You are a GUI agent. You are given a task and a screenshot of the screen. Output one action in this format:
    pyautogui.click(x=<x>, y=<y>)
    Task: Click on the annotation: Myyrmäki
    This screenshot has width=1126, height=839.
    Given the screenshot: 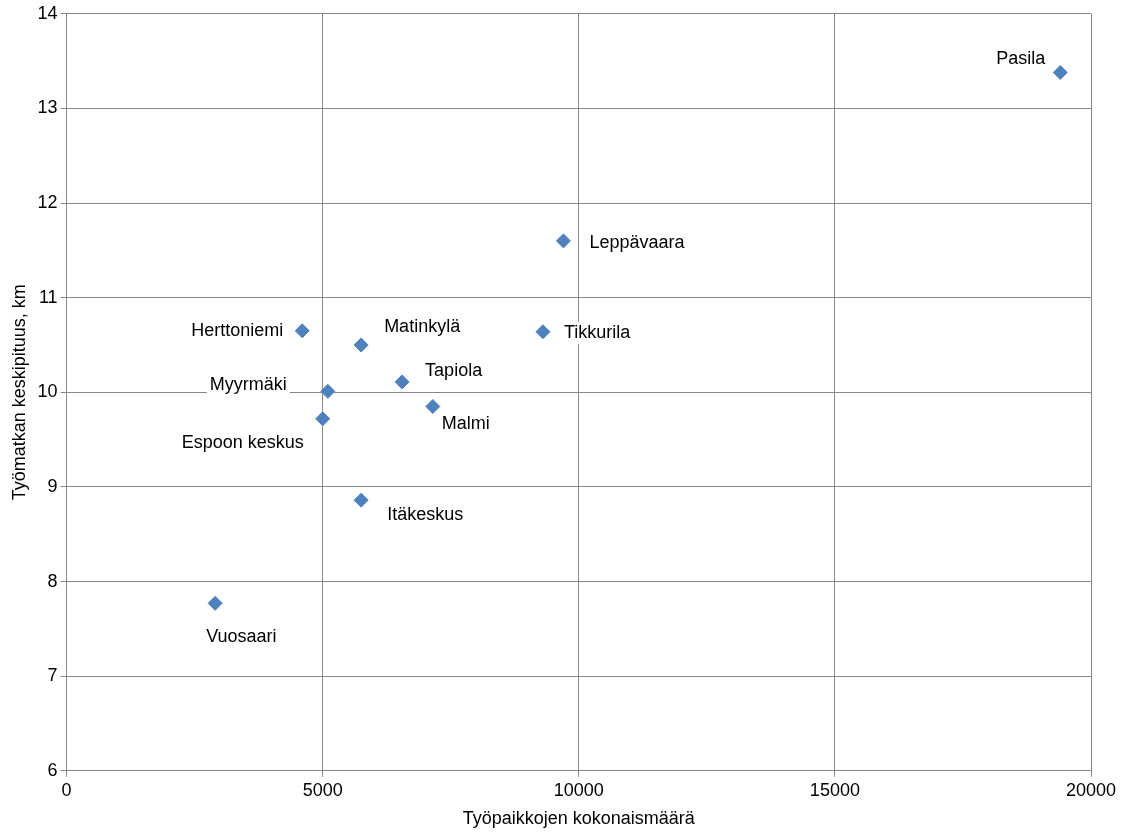 What is the action you would take?
    pyautogui.click(x=248, y=384)
    